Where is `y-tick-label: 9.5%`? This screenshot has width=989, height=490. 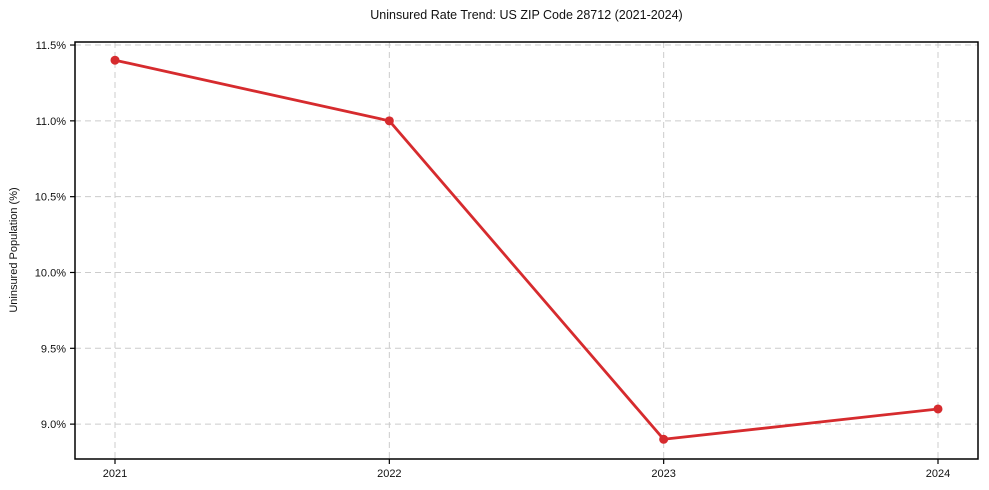 y-tick-label: 9.5% is located at coordinates (53, 349).